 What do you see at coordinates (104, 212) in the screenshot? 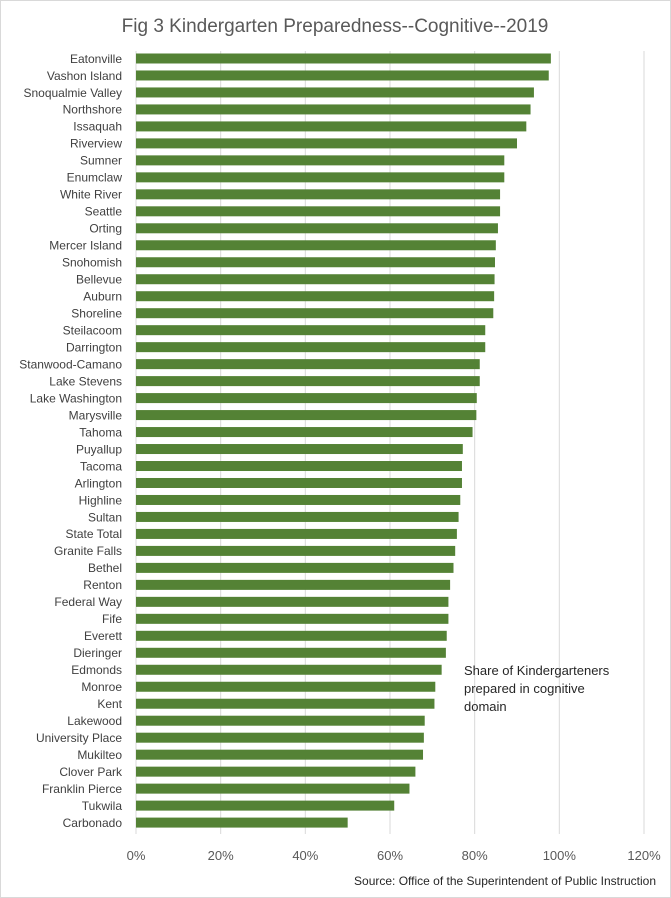
I see `category-label: Seattle` at bounding box center [104, 212].